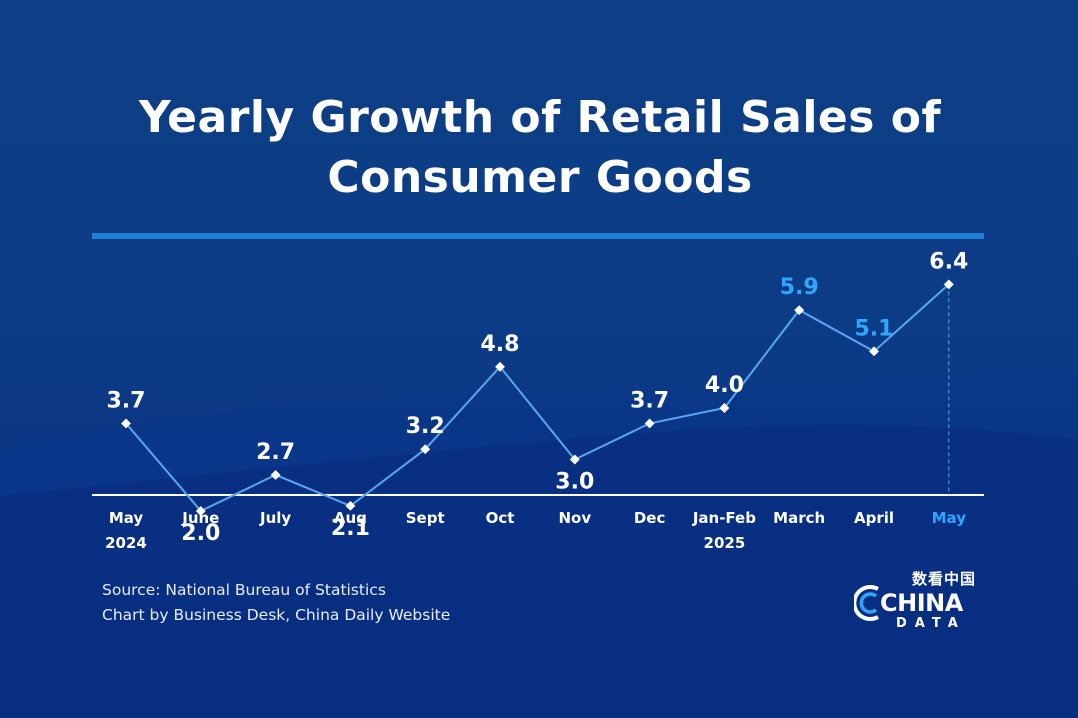  What do you see at coordinates (724, 518) in the screenshot?
I see `x-tick-label: Jan-Feb` at bounding box center [724, 518].